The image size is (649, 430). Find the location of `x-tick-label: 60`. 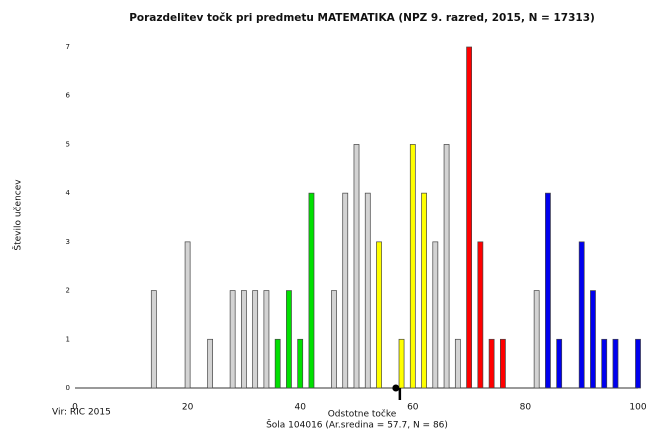

x-tick-label: 60 is located at coordinates (413, 408).